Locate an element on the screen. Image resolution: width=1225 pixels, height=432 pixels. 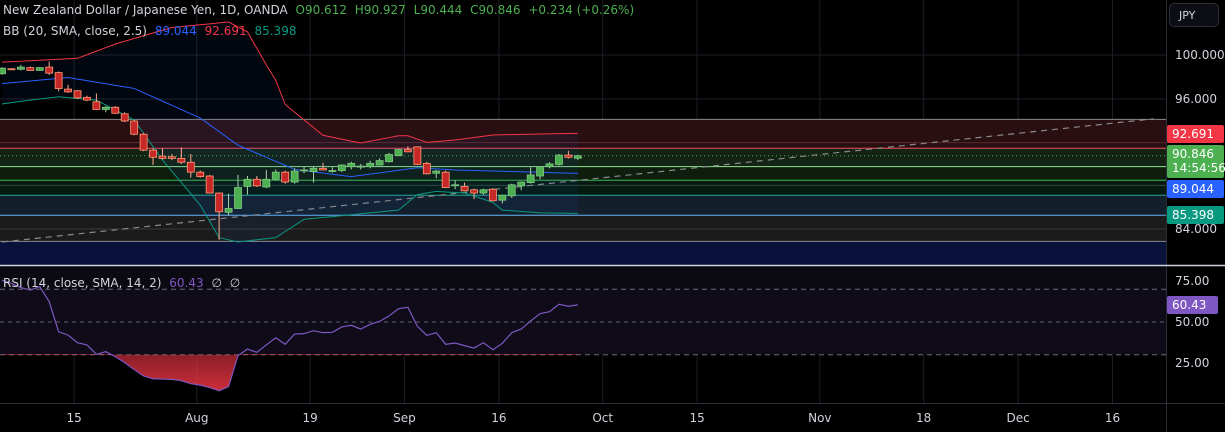
rsi-tick: 25.00 is located at coordinates (1192, 363).